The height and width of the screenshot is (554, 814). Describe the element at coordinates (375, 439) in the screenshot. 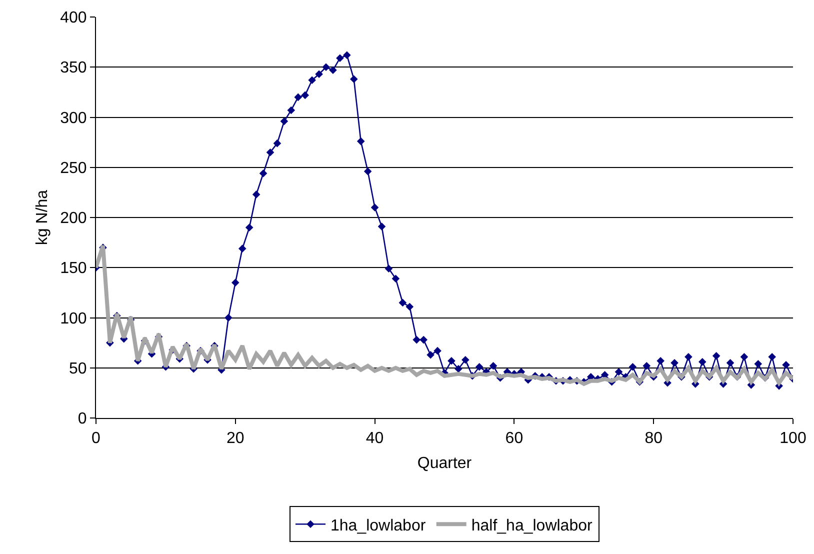

I see `x-tick-label: 40` at that location.